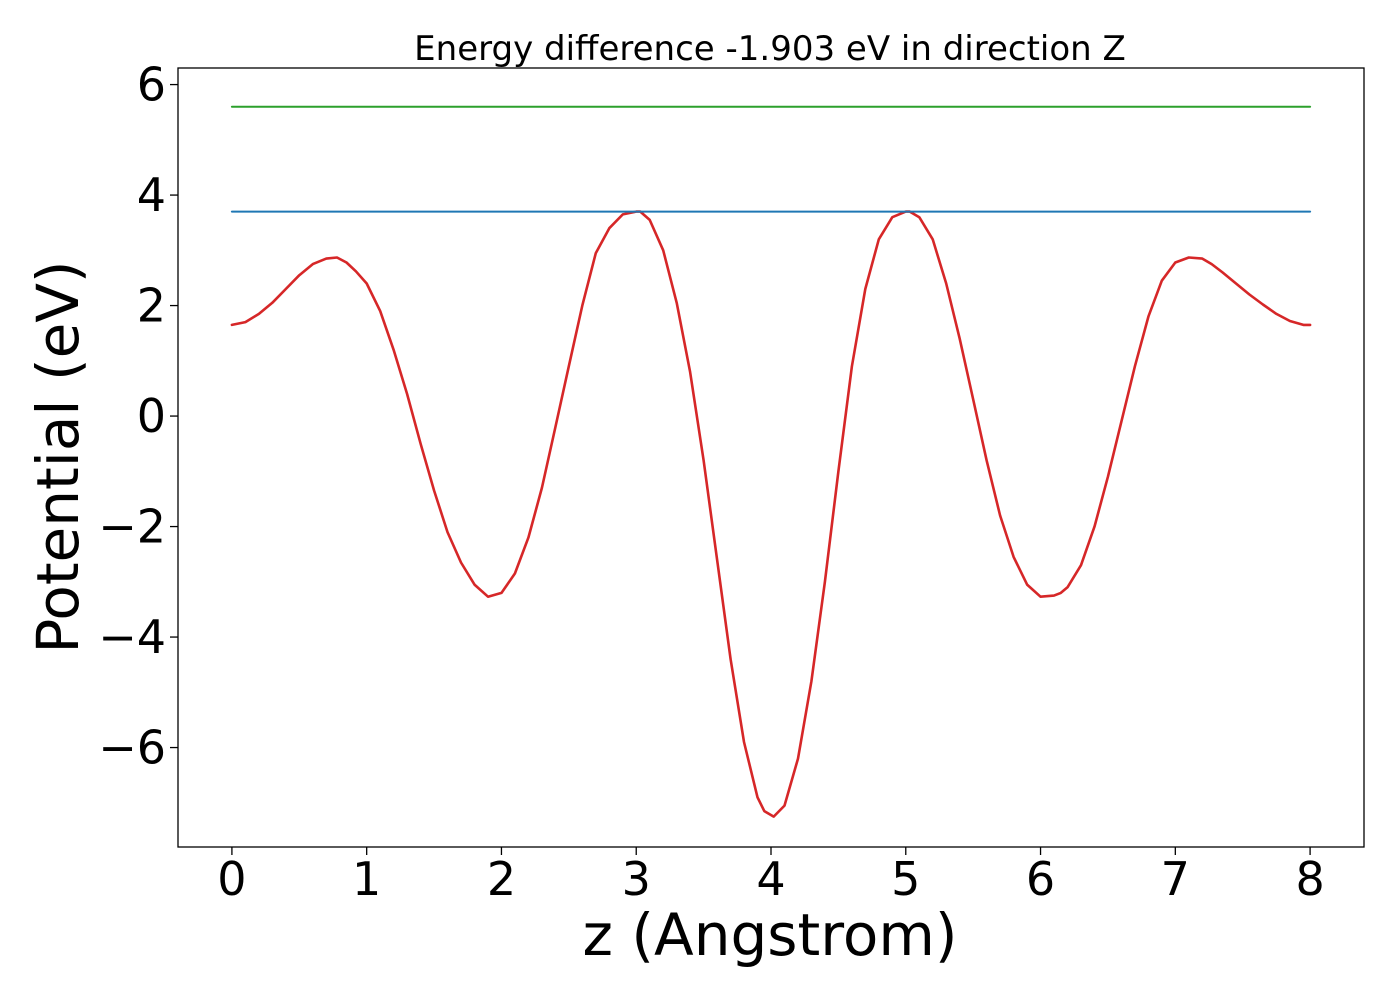 The width and height of the screenshot is (1400, 1005). Describe the element at coordinates (132, 527) in the screenshot. I see `y-tick-label: −2` at that location.